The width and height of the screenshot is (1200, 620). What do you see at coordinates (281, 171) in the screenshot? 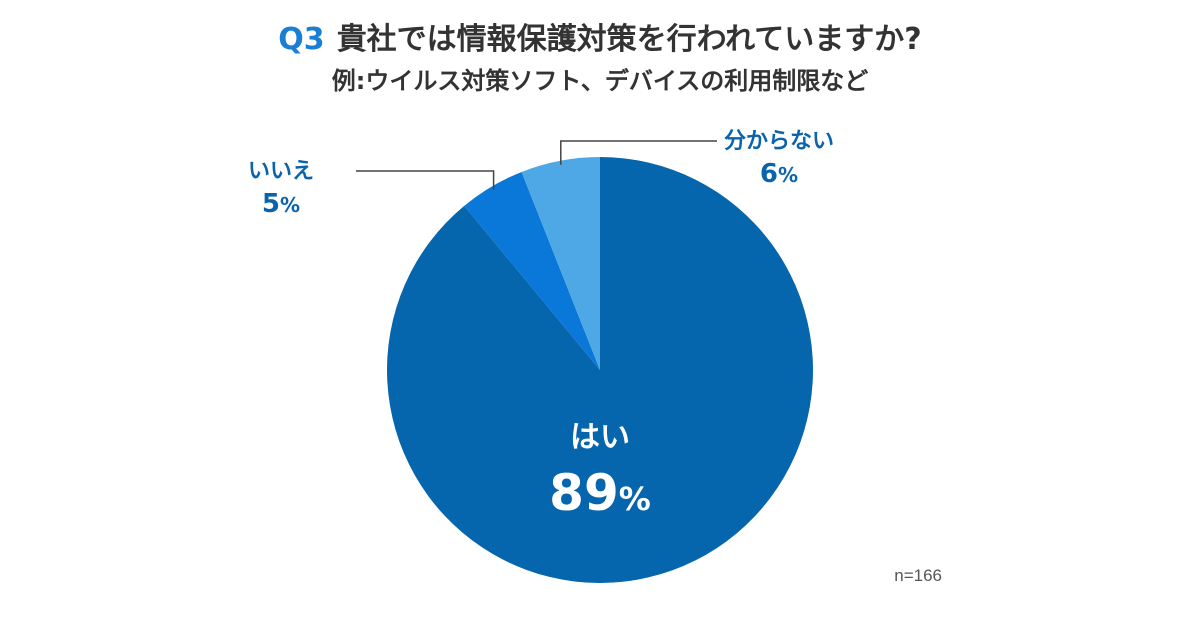
I see `slice-label-1: いいえ` at bounding box center [281, 171].